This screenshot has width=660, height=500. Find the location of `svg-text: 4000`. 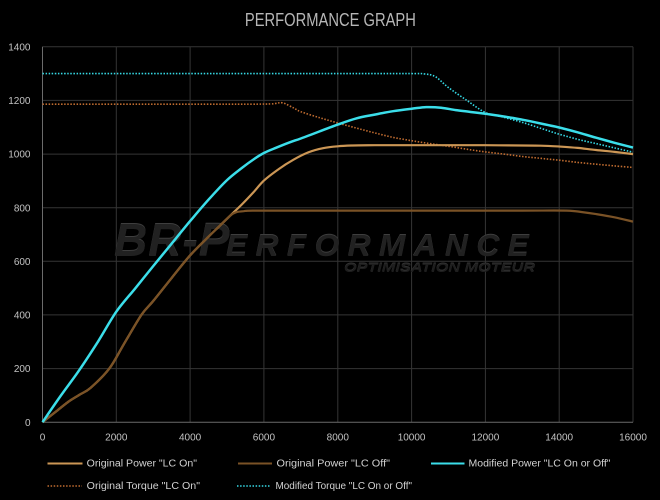

svg-text: 4000 is located at coordinates (190, 438).